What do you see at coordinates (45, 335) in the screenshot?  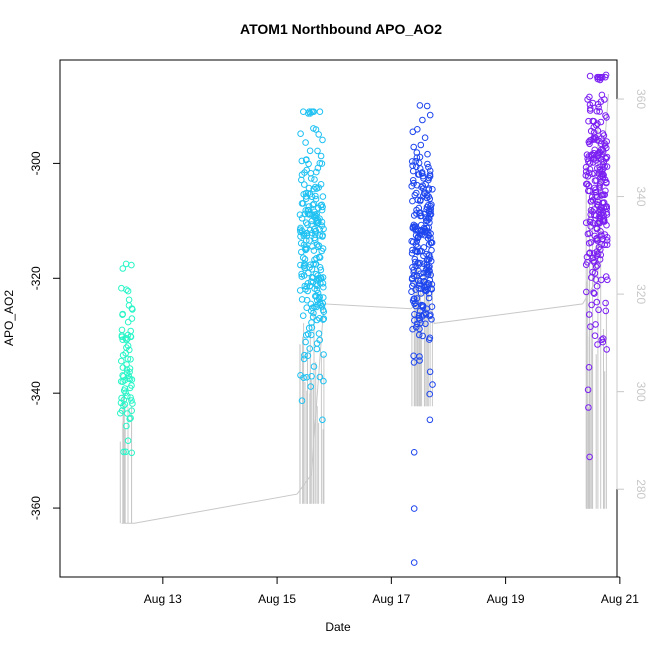 I see `y-axis: -300 -320 -340 -360` at bounding box center [45, 335].